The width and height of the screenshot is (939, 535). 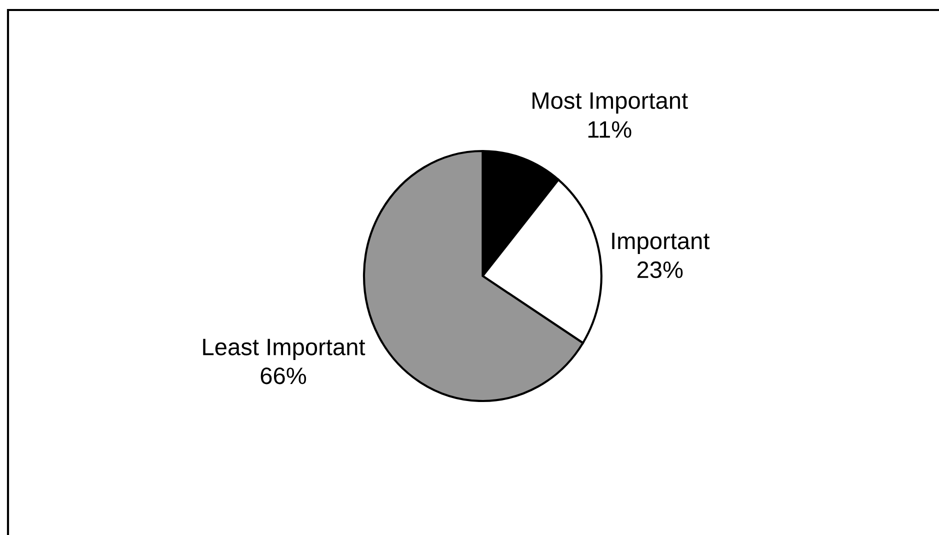 What do you see at coordinates (661, 243) in the screenshot?
I see `slice-label: Important` at bounding box center [661, 243].